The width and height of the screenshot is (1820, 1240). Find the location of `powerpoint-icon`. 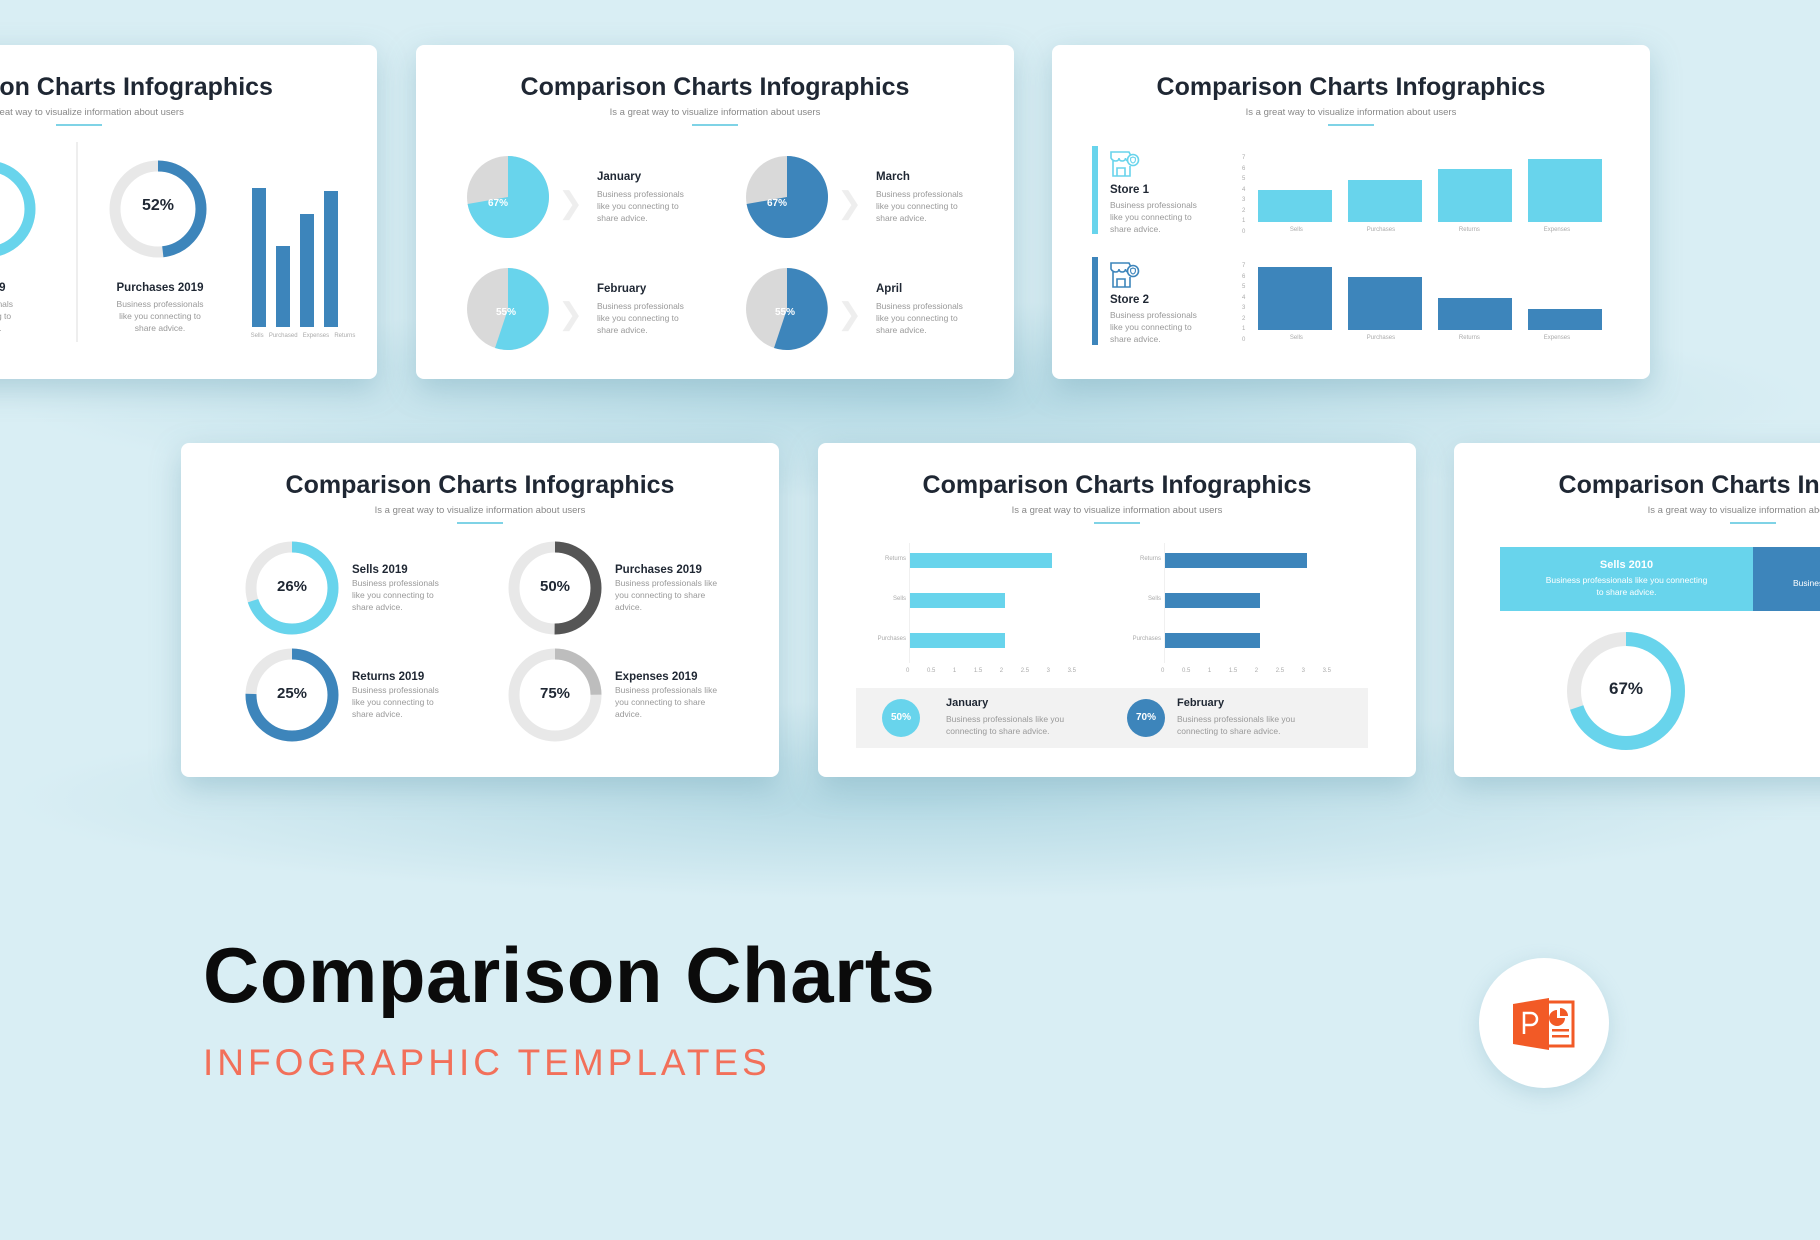

powerpoint-icon is located at coordinates (1544, 1024).